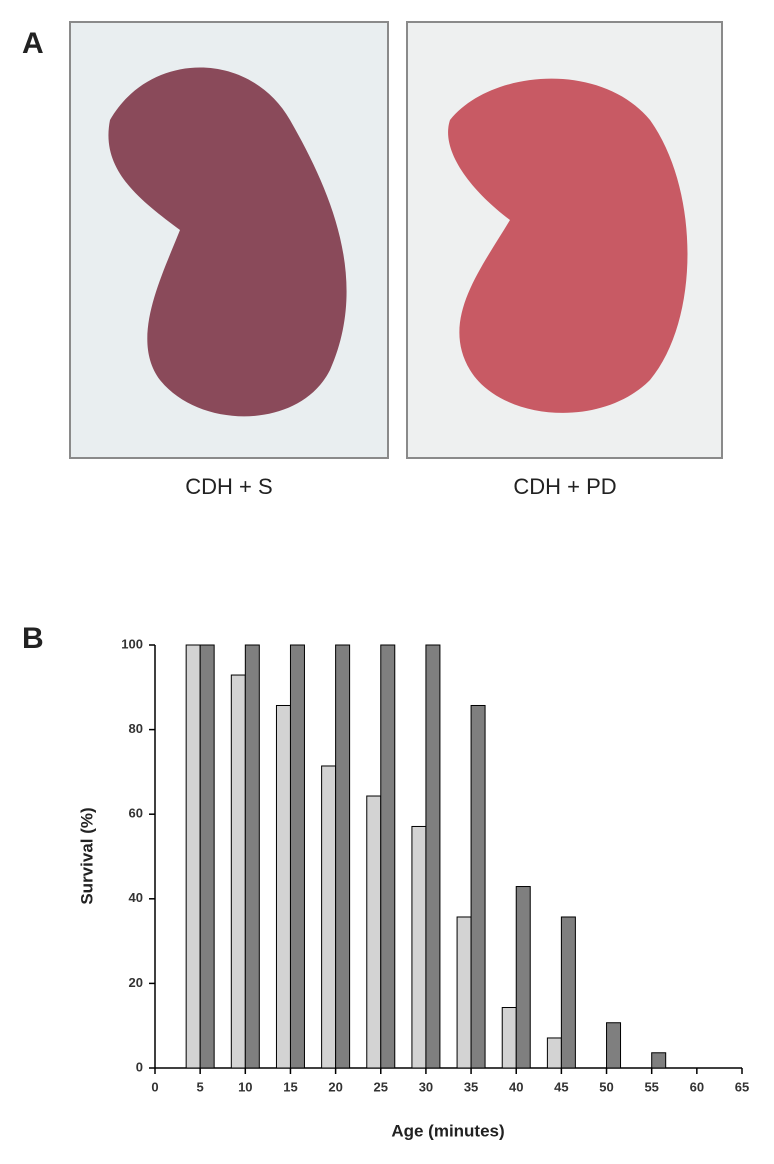  What do you see at coordinates (651, 1086) in the screenshot?
I see `x-tick-label: 55` at bounding box center [651, 1086].